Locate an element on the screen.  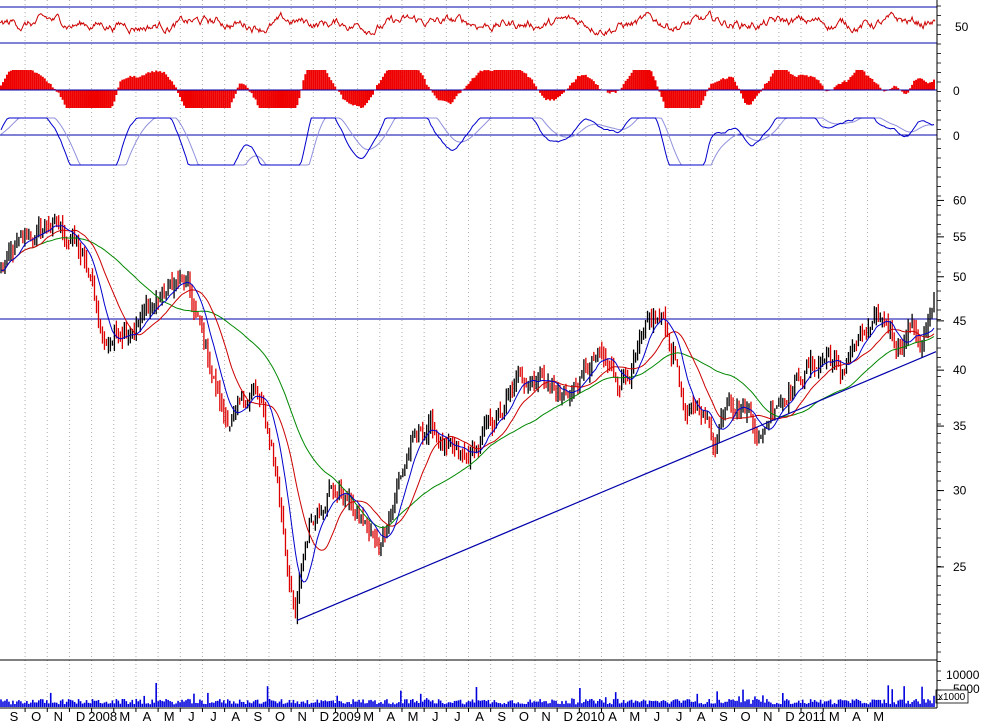
price-tick-label: 55 is located at coordinates (960, 237).